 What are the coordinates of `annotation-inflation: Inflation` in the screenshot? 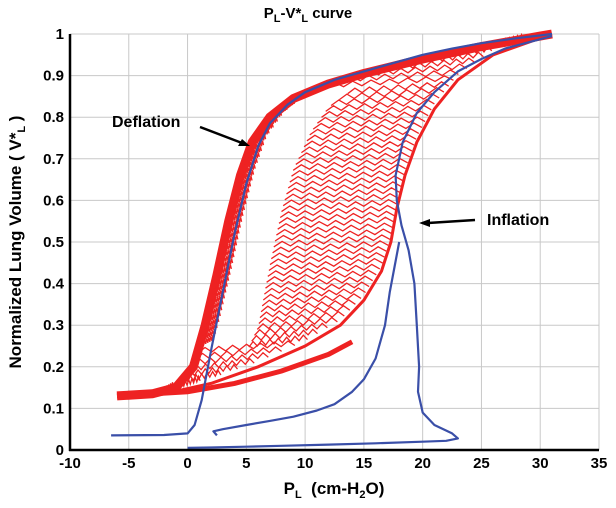 It's located at (518, 220).